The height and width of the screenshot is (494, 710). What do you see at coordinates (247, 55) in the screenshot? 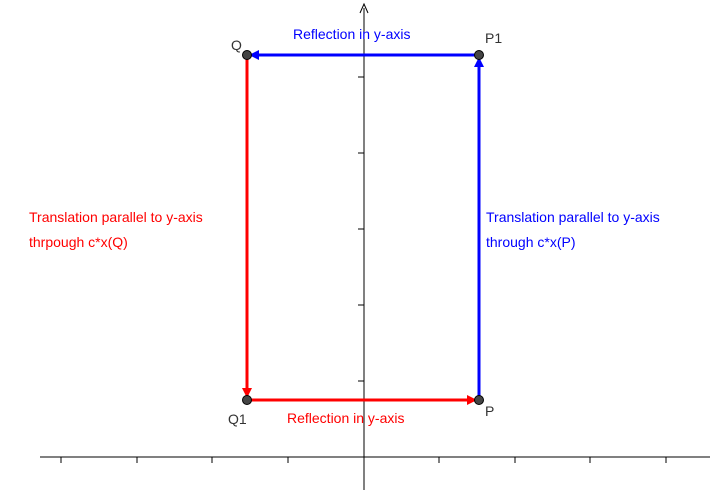
I see `point-q` at bounding box center [247, 55].